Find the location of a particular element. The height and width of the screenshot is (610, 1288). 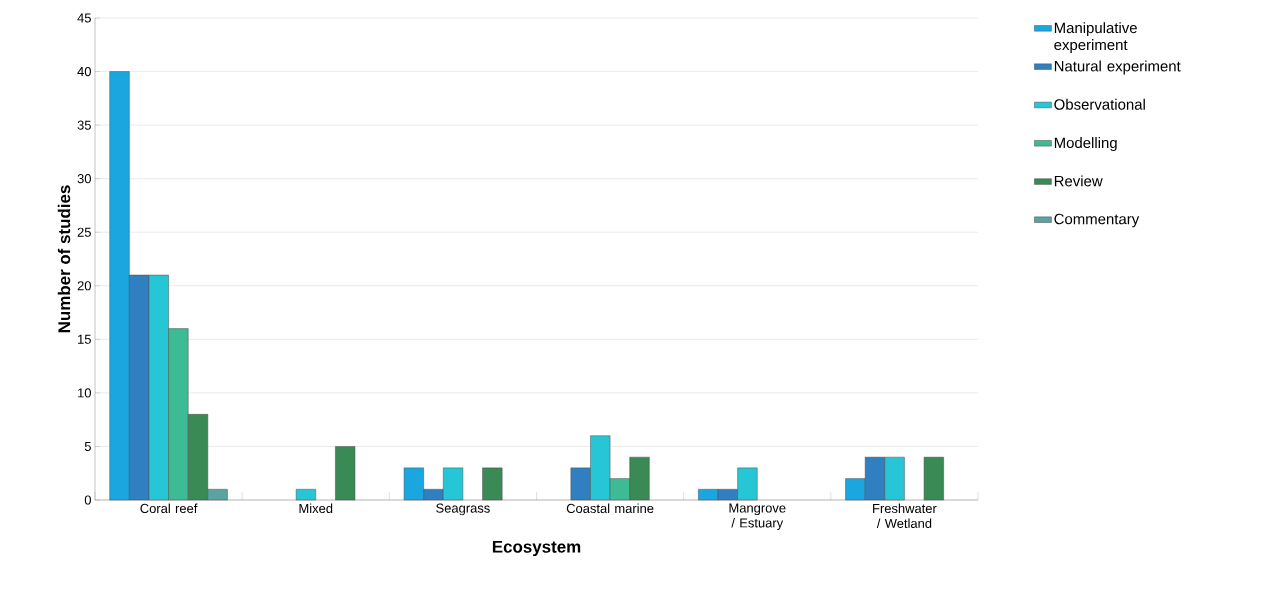

y-tick-label: 5 is located at coordinates (87, 446).